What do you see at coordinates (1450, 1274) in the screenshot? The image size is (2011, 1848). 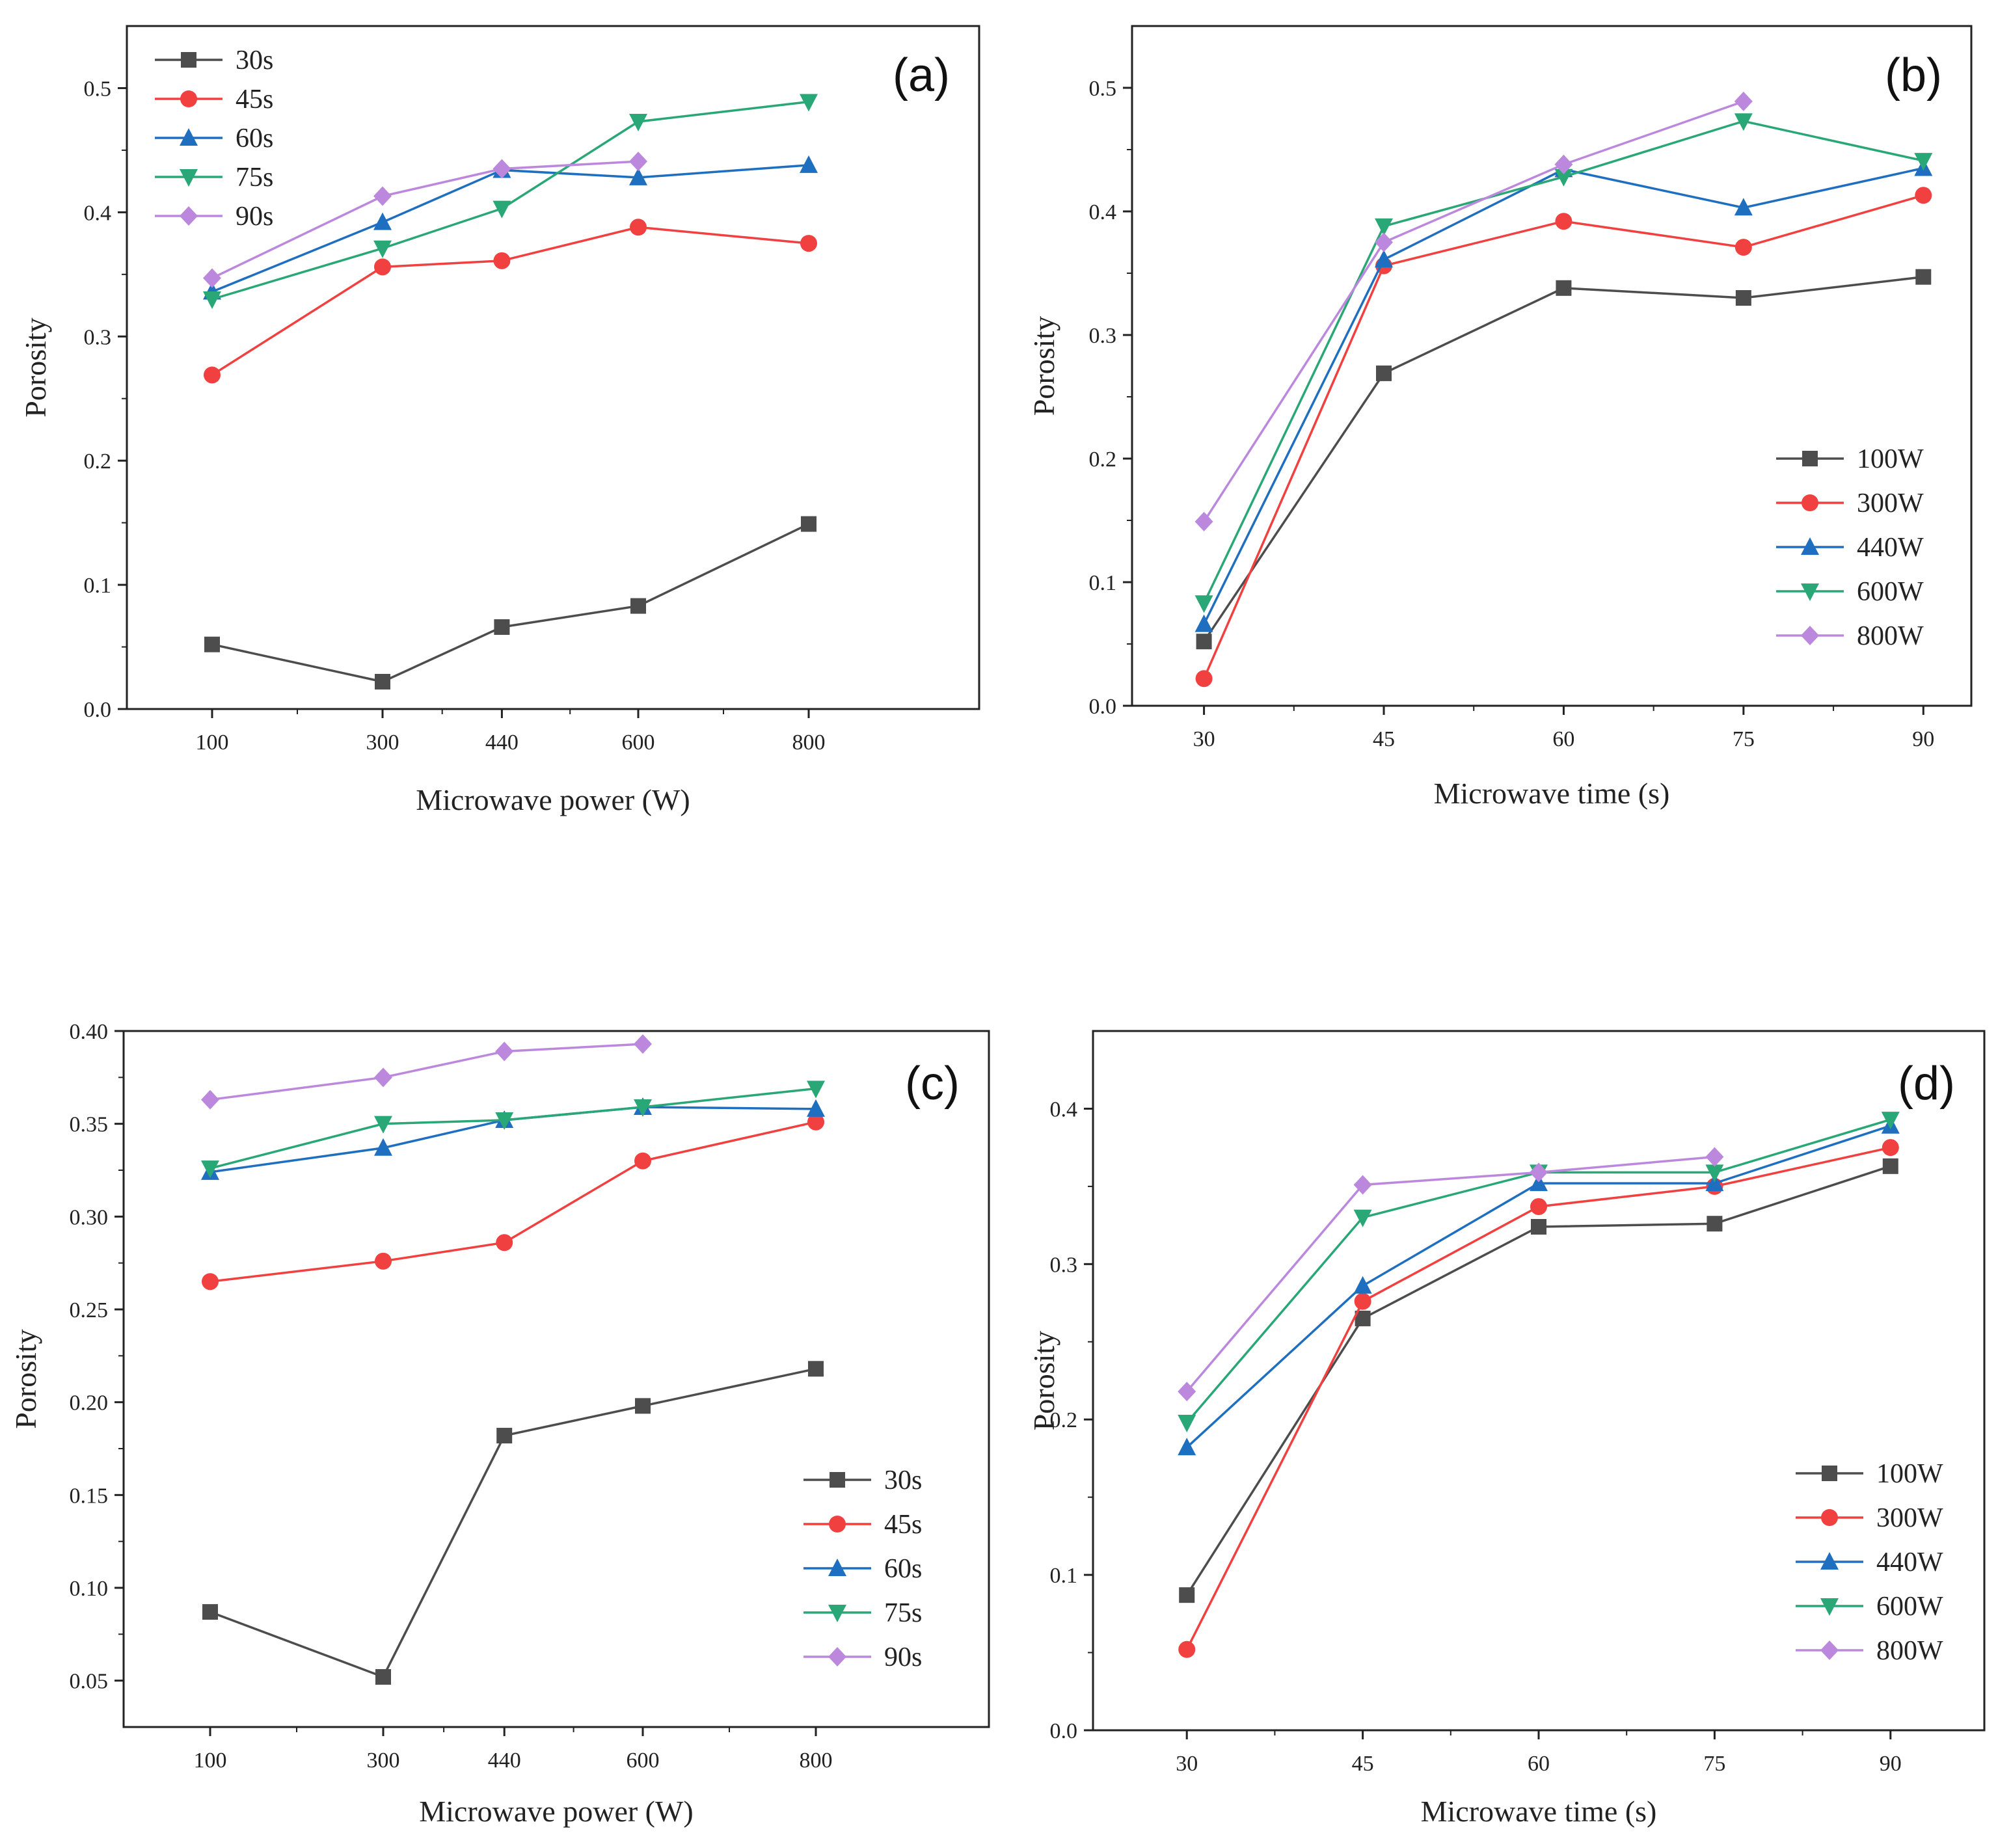 I see `series-line-800W` at bounding box center [1450, 1274].